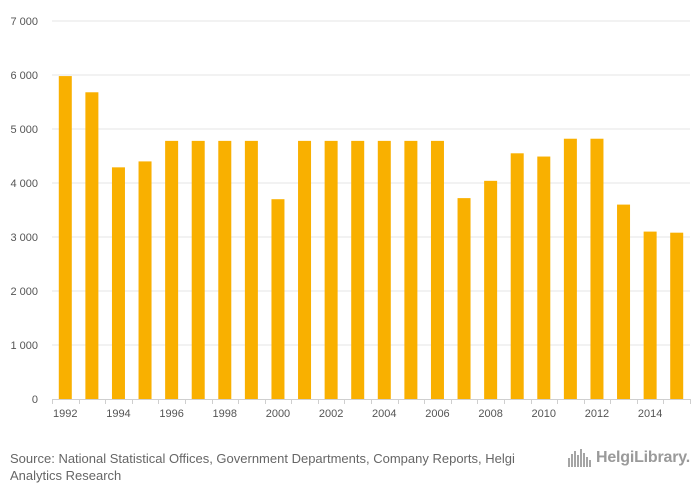 This screenshot has width=700, height=500. What do you see at coordinates (597, 268) in the screenshot?
I see `bar-2012` at bounding box center [597, 268].